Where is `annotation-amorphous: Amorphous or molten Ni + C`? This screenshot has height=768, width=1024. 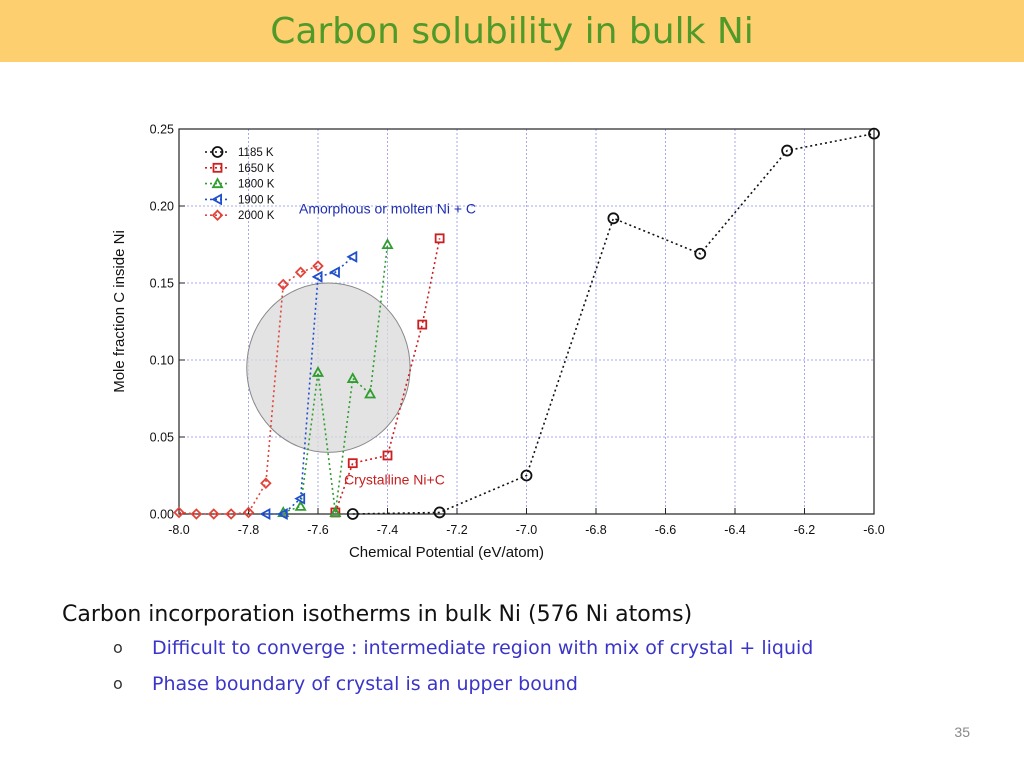 annotation-amorphous: Amorphous or molten Ni + C is located at coordinates (387, 209).